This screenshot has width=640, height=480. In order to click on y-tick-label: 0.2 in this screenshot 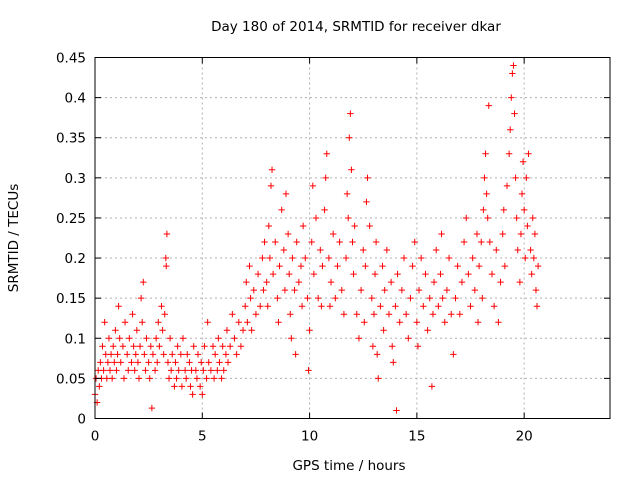, I will do `click(75, 259)`.